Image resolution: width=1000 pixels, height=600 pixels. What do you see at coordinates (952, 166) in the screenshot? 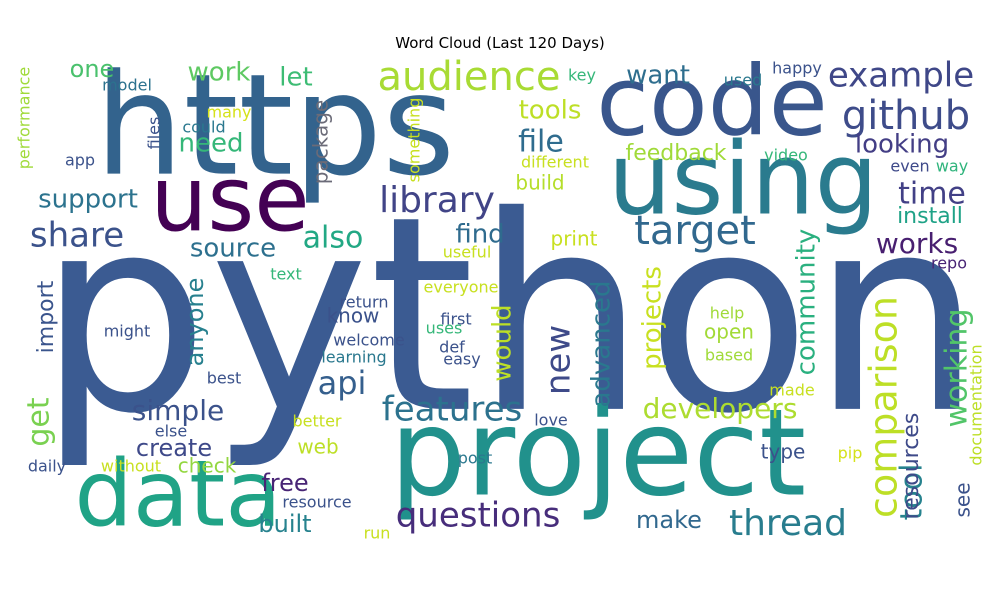
I see `word-way: way` at bounding box center [952, 166].